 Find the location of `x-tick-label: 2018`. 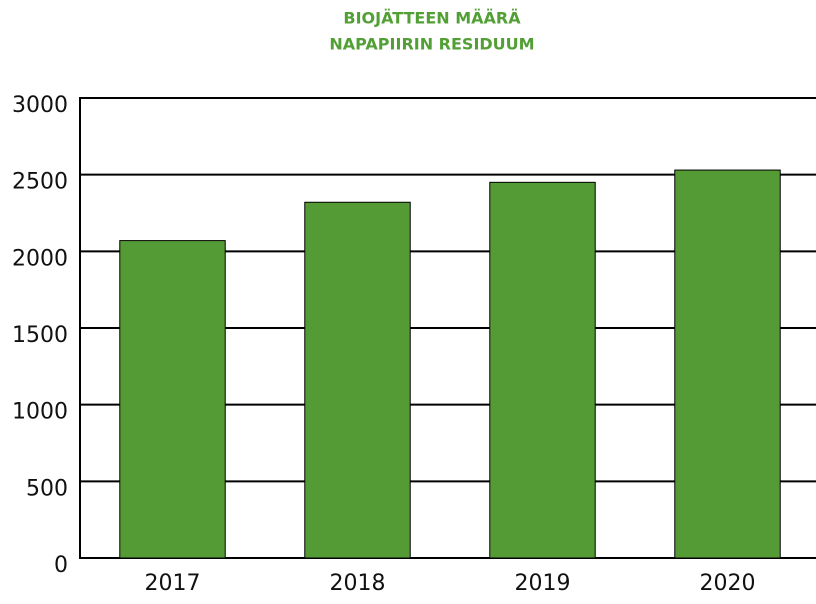

x-tick-label: 2018 is located at coordinates (358, 583).